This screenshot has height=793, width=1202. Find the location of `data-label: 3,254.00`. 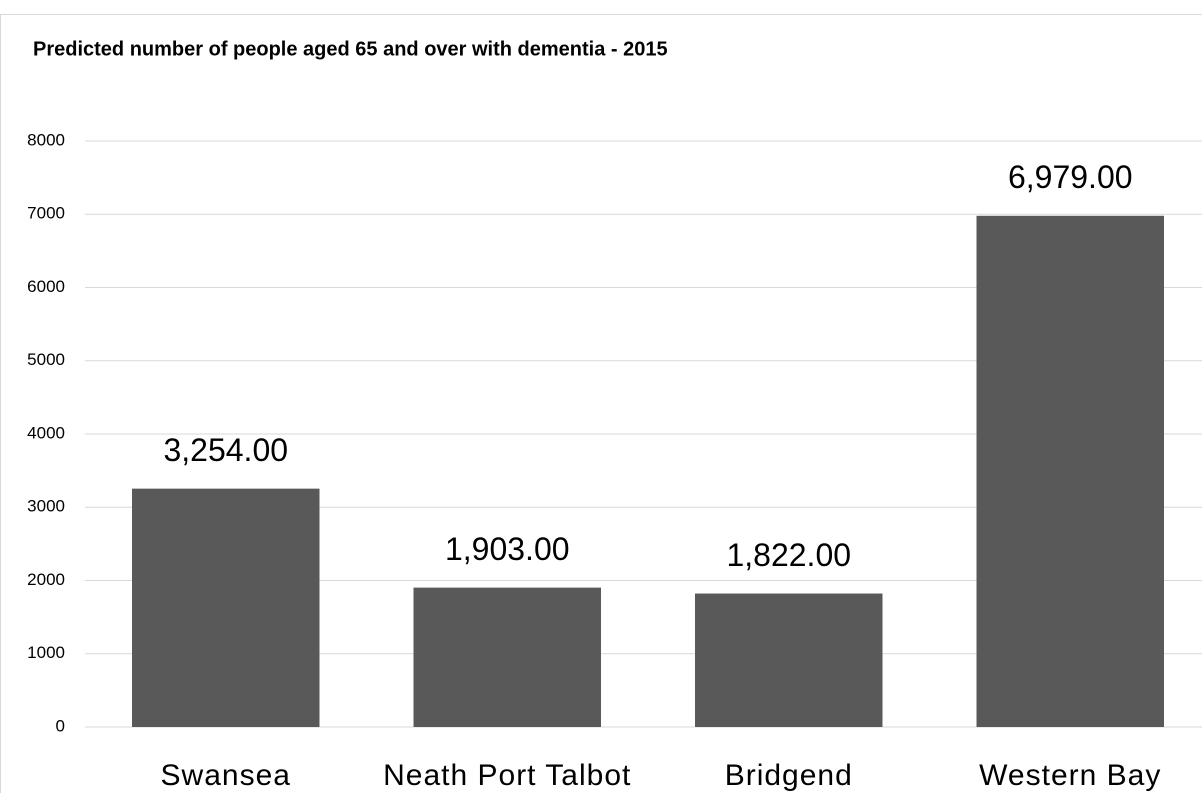

data-label: 3,254.00 is located at coordinates (225, 450).